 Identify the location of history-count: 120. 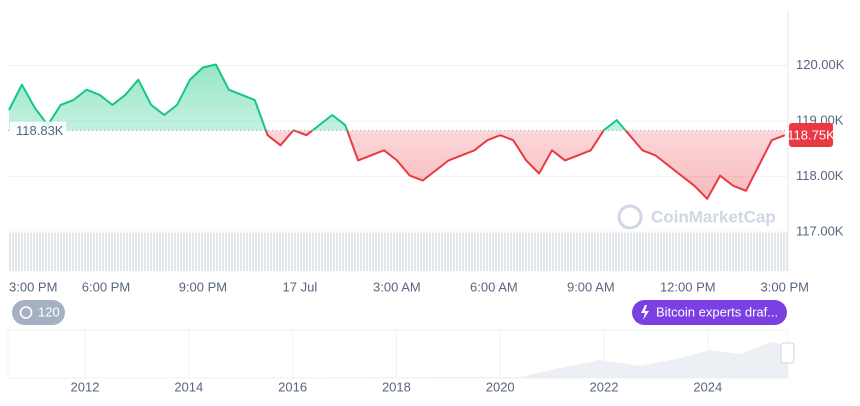
(49, 311).